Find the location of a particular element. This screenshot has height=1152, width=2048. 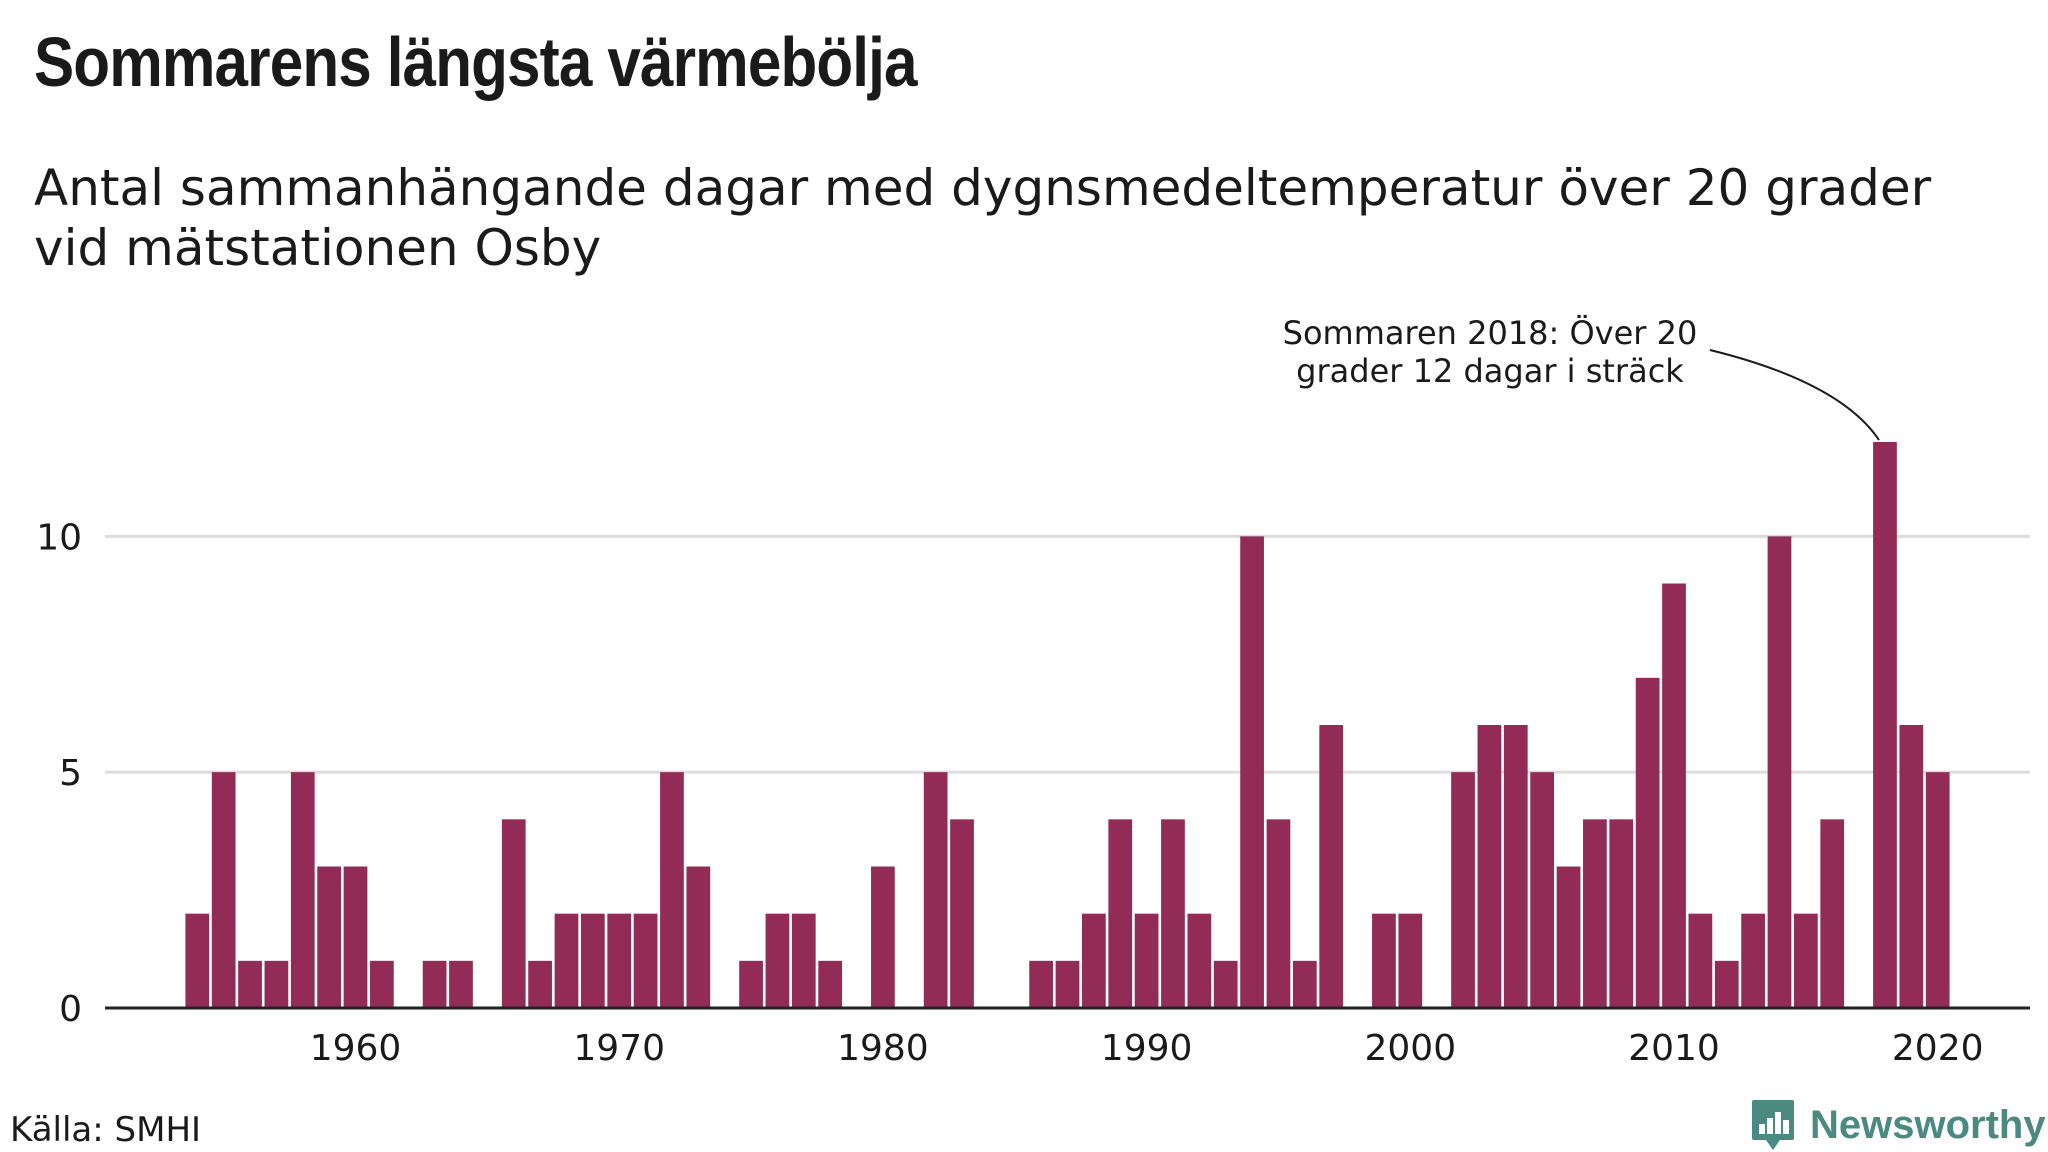

bar-1996 is located at coordinates (1304, 984).